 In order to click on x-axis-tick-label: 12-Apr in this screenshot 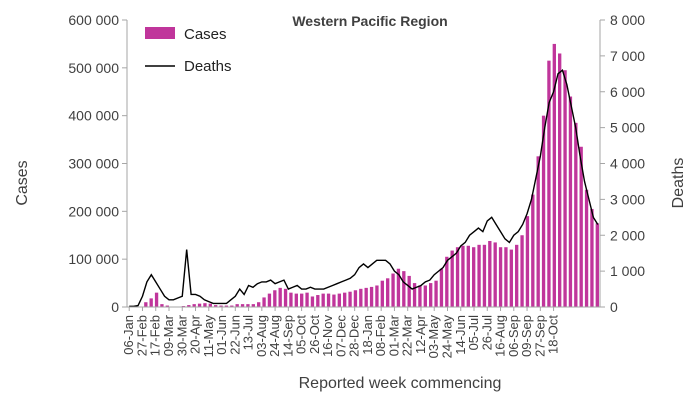, I will do `click(420, 334)`.